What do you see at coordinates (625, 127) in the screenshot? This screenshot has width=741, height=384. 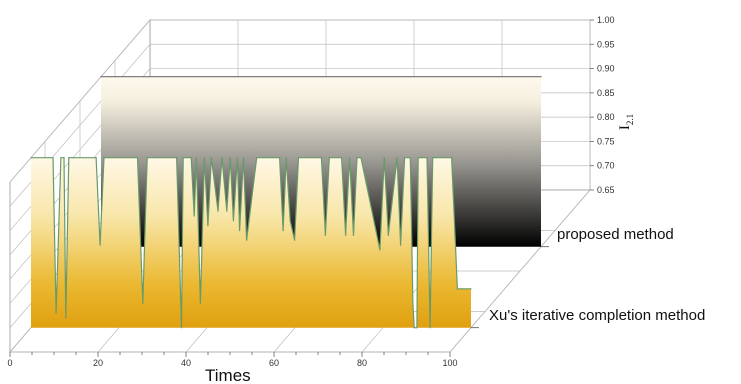 I see `y-axis-title-main: I` at bounding box center [625, 127].